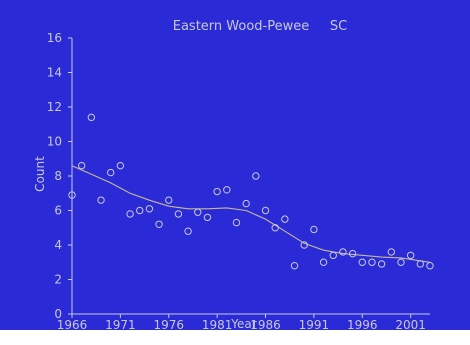 The image size is (470, 345). Describe the element at coordinates (217, 324) in the screenshot. I see `x-tick-label: 1981` at that location.